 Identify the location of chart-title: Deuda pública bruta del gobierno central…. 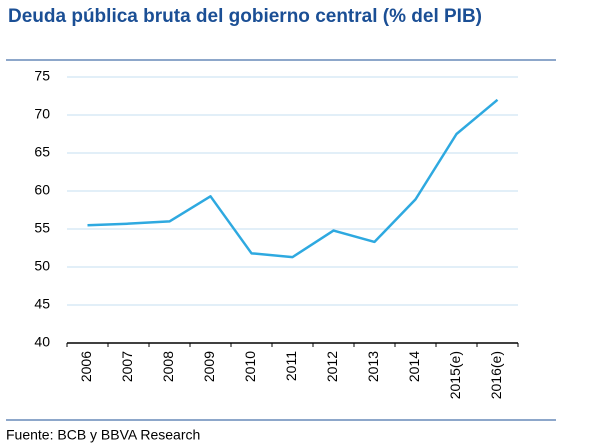
(245, 16).